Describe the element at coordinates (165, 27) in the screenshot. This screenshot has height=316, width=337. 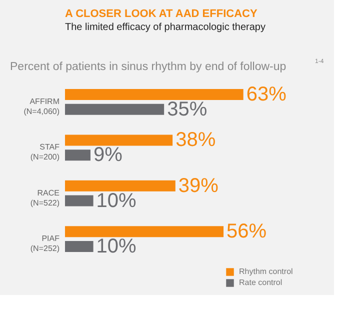
I see `chart-subtitle: The limited efficacy of pharmacologic therapy` at that location.